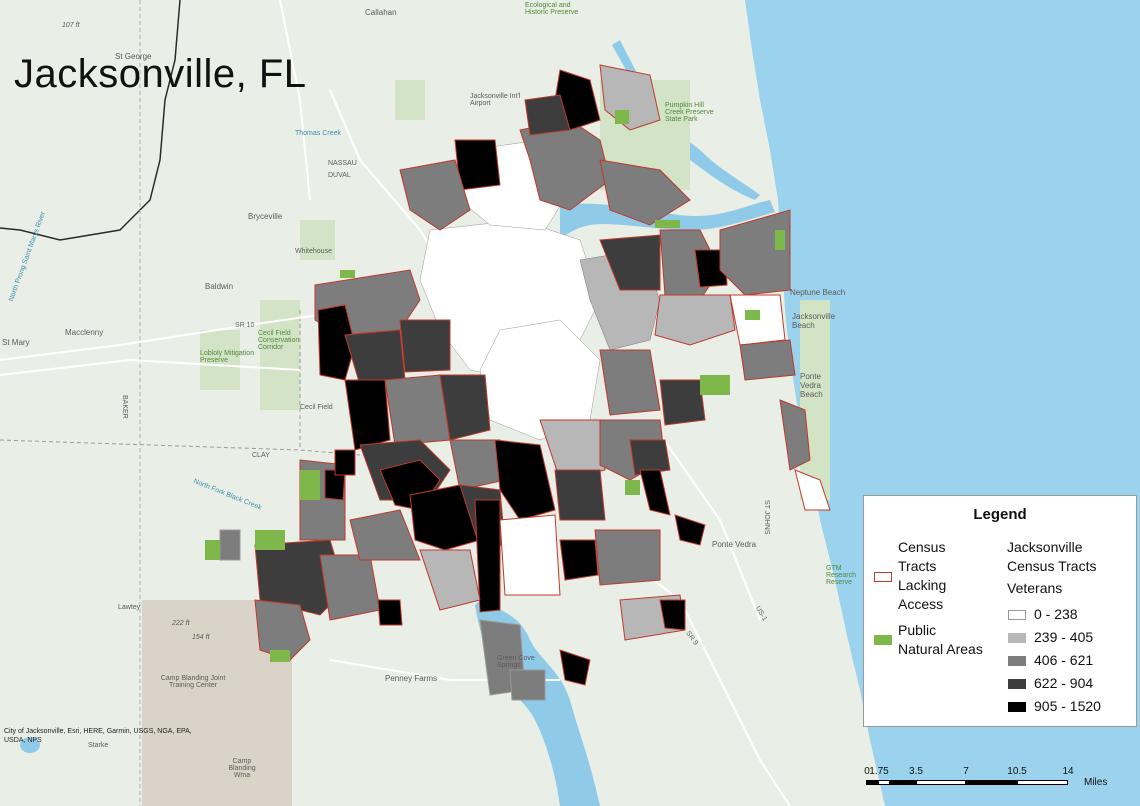  I want to click on place-label-lawtey: Lawtey, so click(129, 607).